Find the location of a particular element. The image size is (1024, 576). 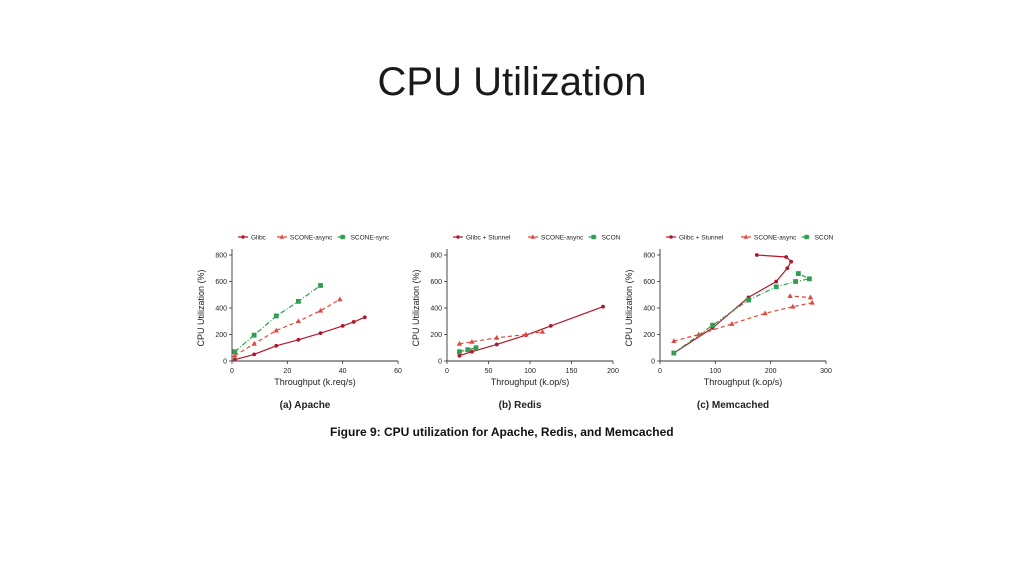

x-axis-label: Throughput (k.op/s) is located at coordinates (530, 382).